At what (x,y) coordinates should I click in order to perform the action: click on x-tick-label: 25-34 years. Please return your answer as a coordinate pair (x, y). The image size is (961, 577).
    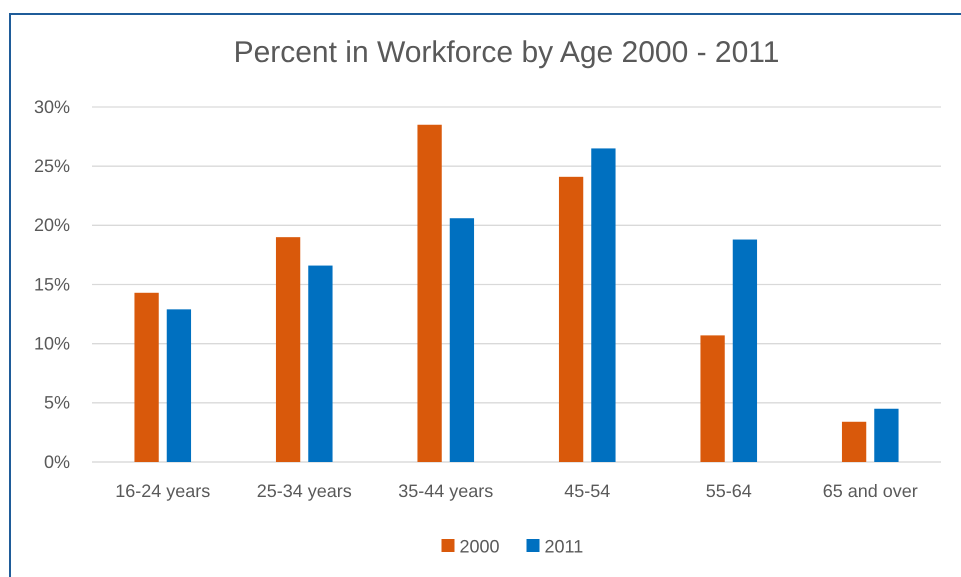
    Looking at the image, I should click on (304, 490).